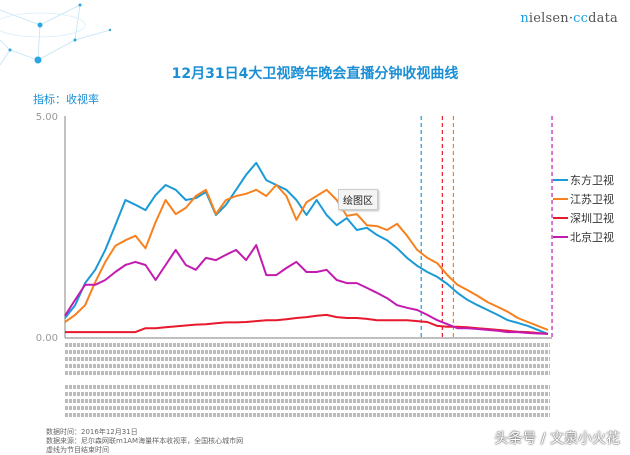 The width and height of the screenshot is (630, 455). What do you see at coordinates (77, 450) in the screenshot?
I see `dashed-line-note: 虚线为节目结束时间` at bounding box center [77, 450].